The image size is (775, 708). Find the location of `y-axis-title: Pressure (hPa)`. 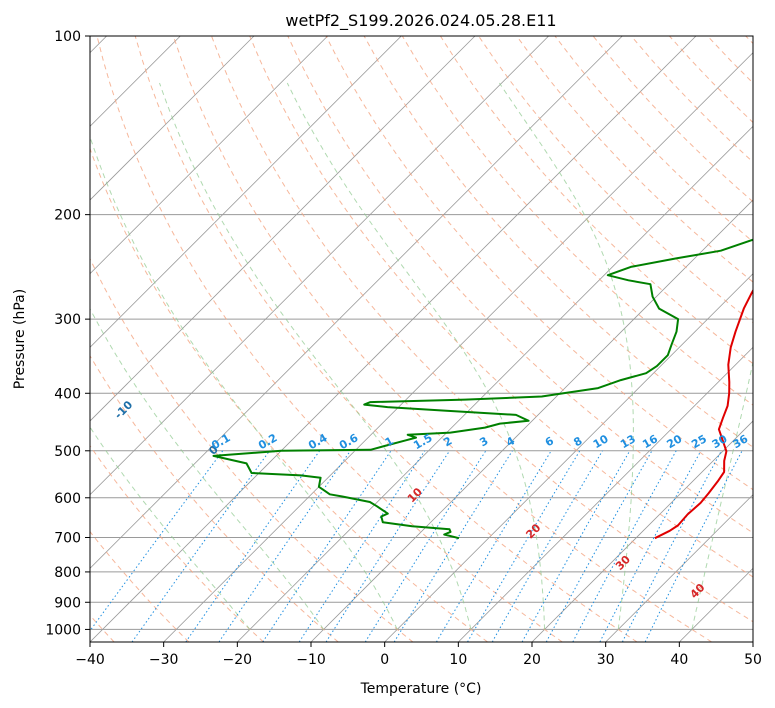

y-axis-title: Pressure (hPa) is located at coordinates (20, 339).